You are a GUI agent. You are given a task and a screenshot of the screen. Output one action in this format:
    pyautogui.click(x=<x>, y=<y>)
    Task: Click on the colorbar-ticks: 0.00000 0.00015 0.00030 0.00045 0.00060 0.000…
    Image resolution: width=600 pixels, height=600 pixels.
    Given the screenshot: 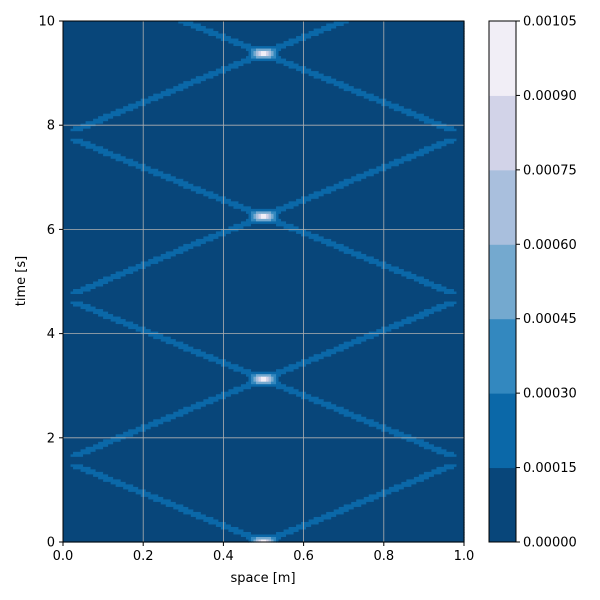 What is the action you would take?
    pyautogui.click(x=546, y=283)
    